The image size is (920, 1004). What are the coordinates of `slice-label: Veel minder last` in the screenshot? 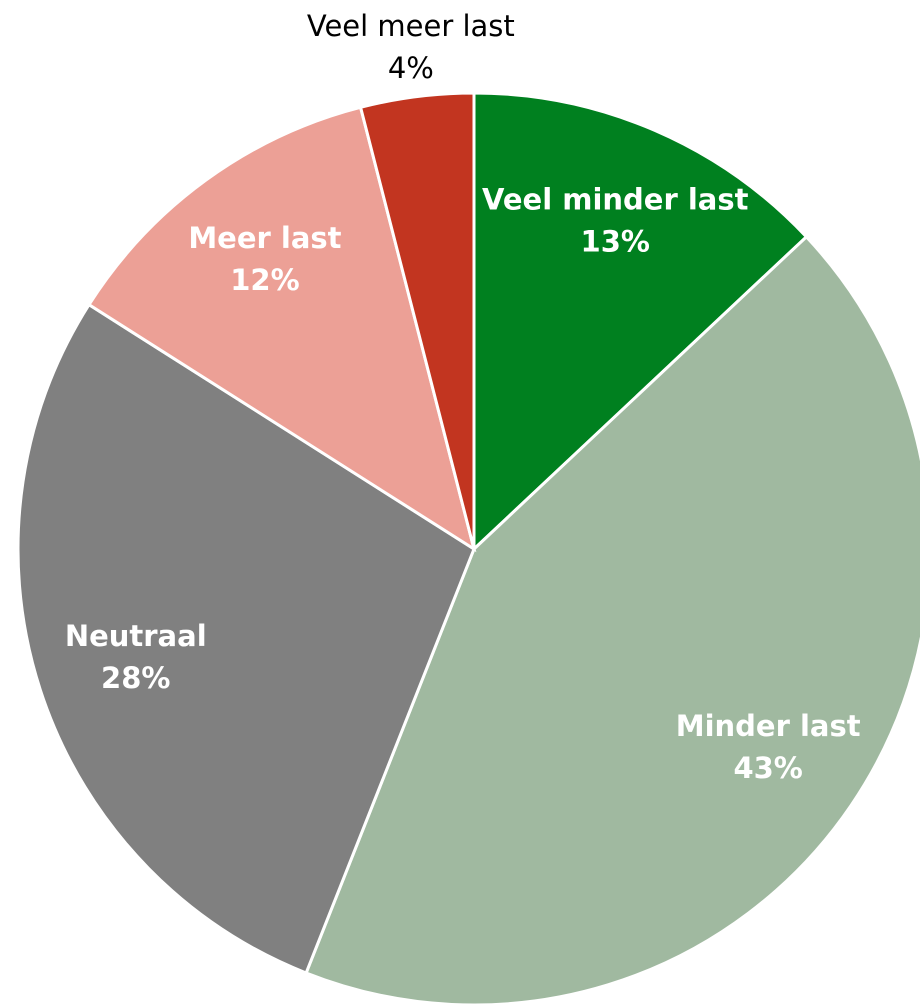 It's located at (615, 200).